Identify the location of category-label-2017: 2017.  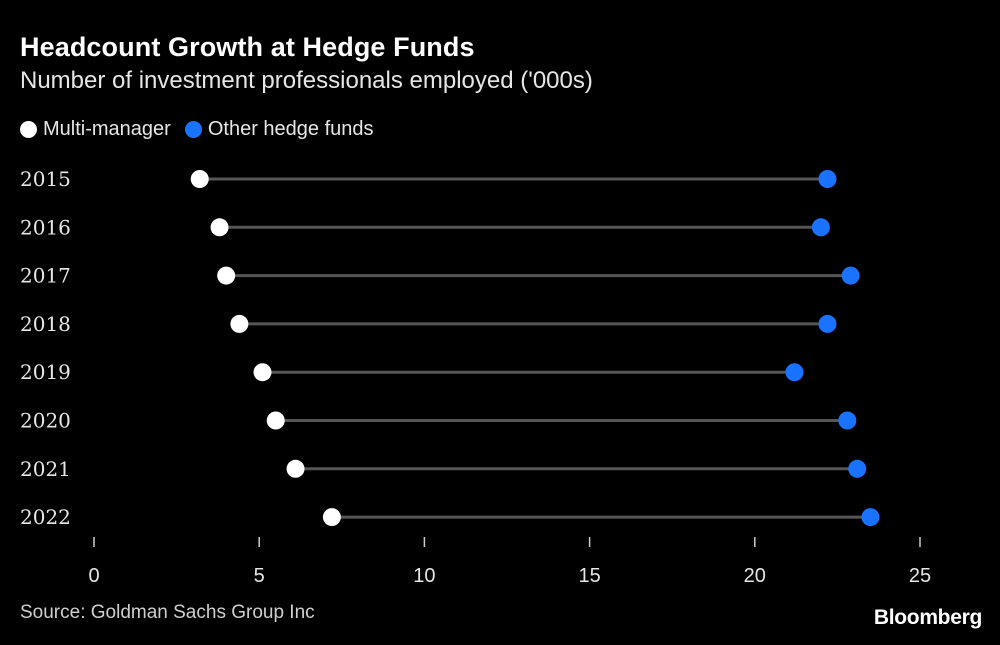
(45, 276).